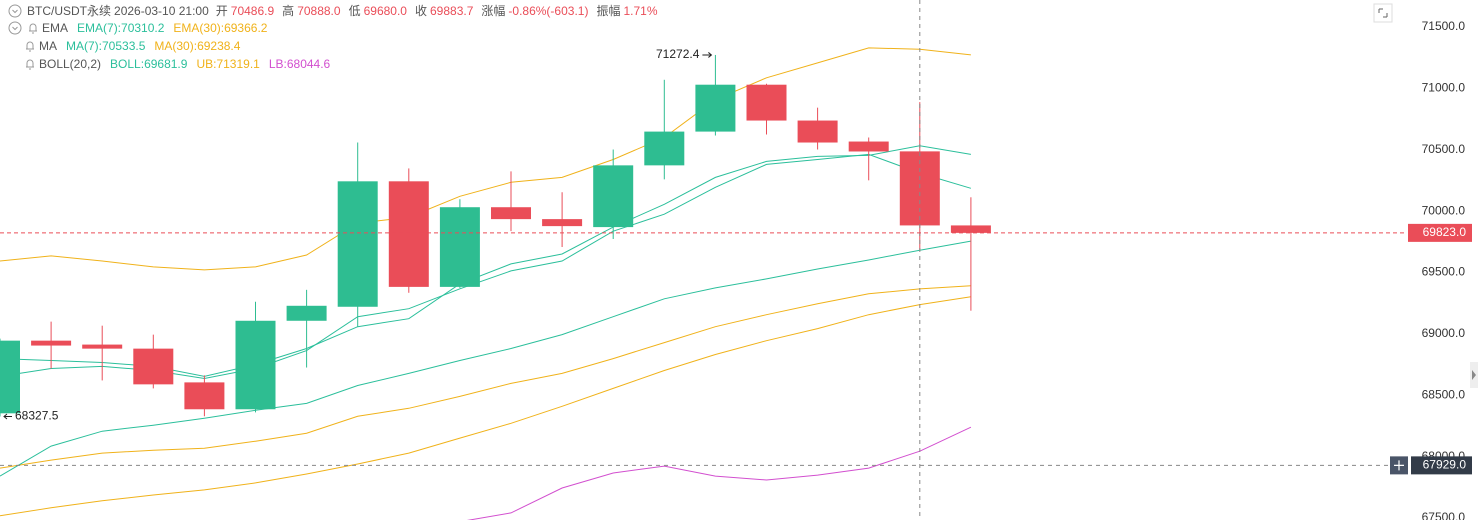  What do you see at coordinates (55, 27) in the screenshot?
I see `legend-group: EMA` at bounding box center [55, 27].